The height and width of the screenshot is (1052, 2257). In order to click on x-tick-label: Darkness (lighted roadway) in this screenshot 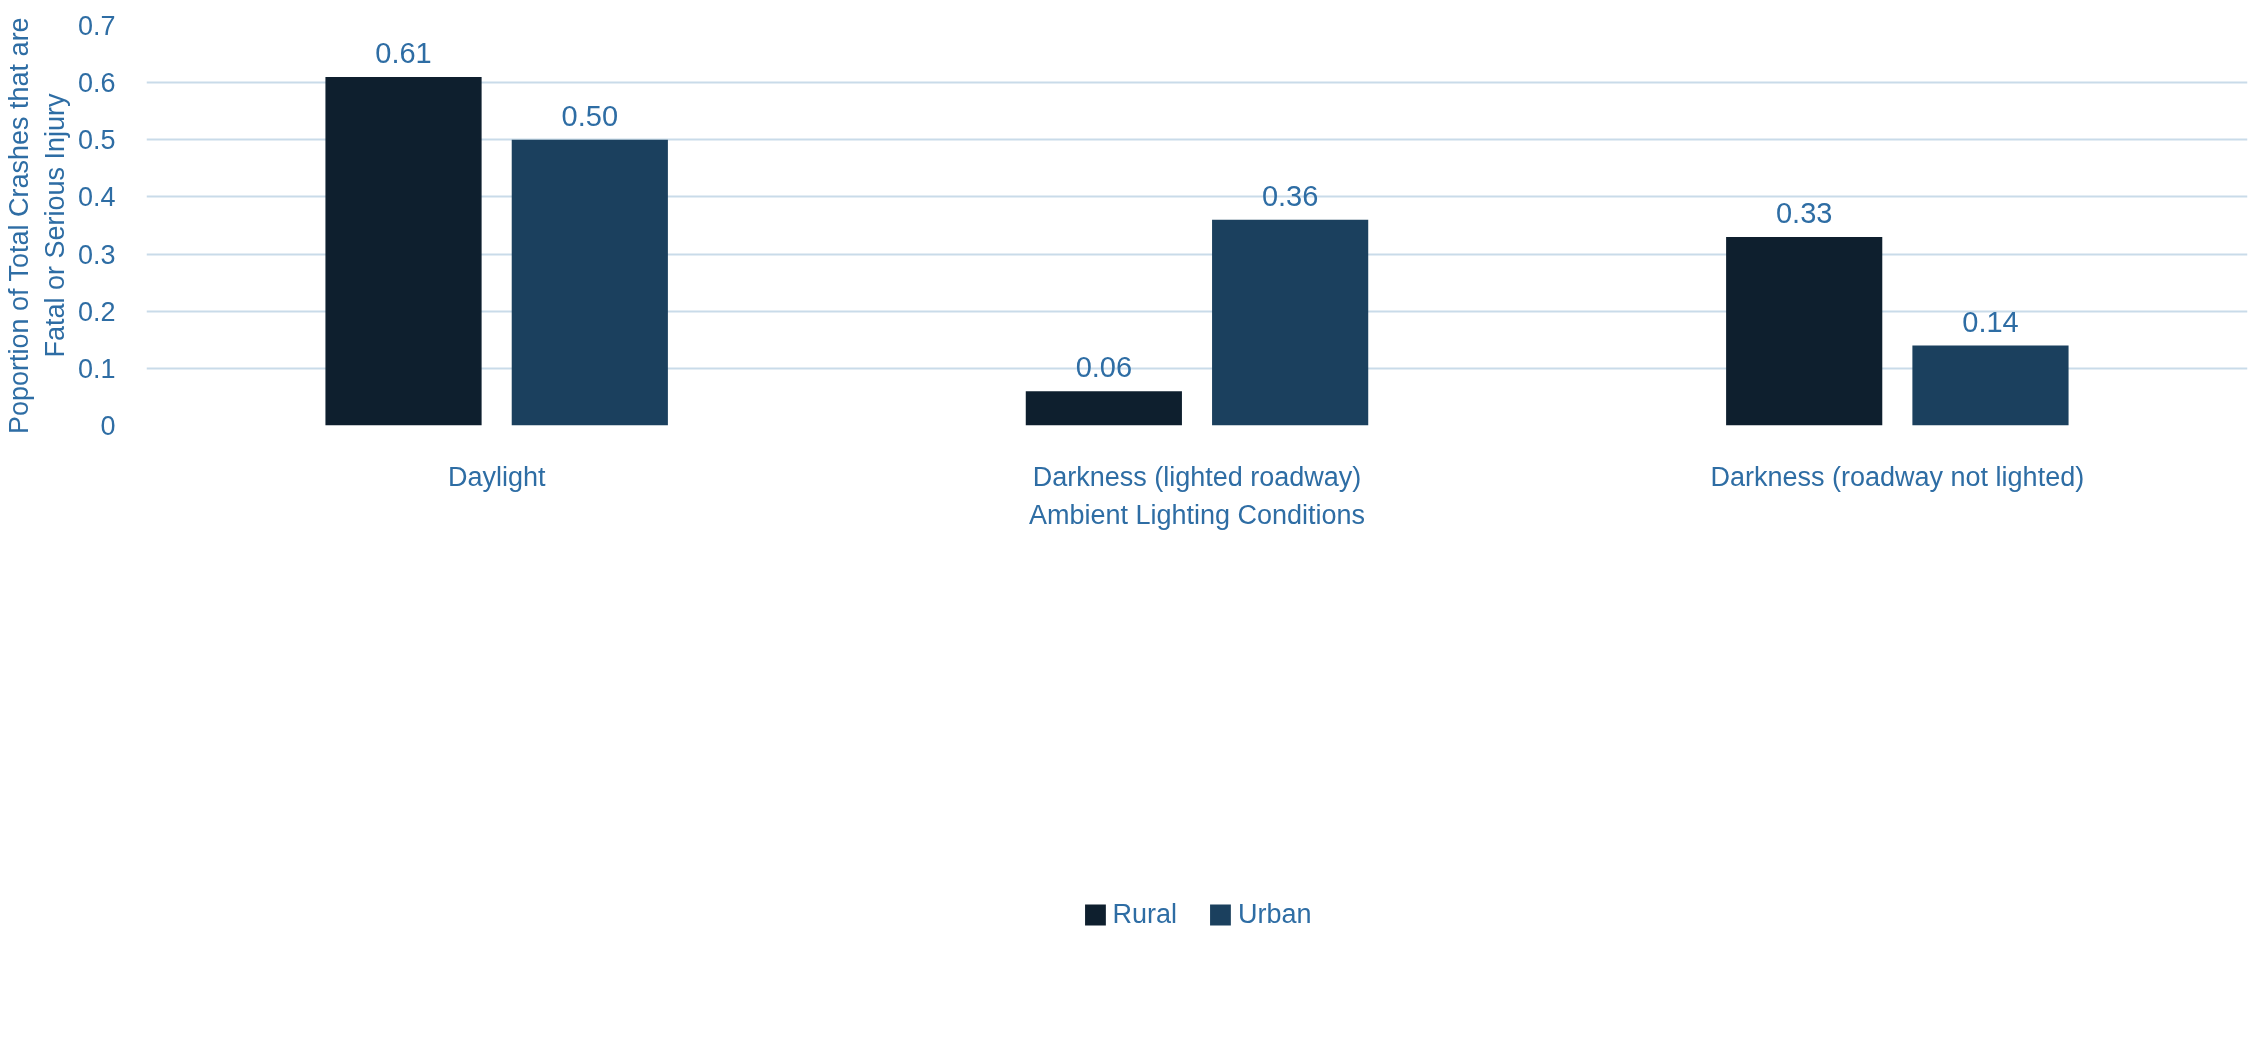, I will do `click(1197, 476)`.